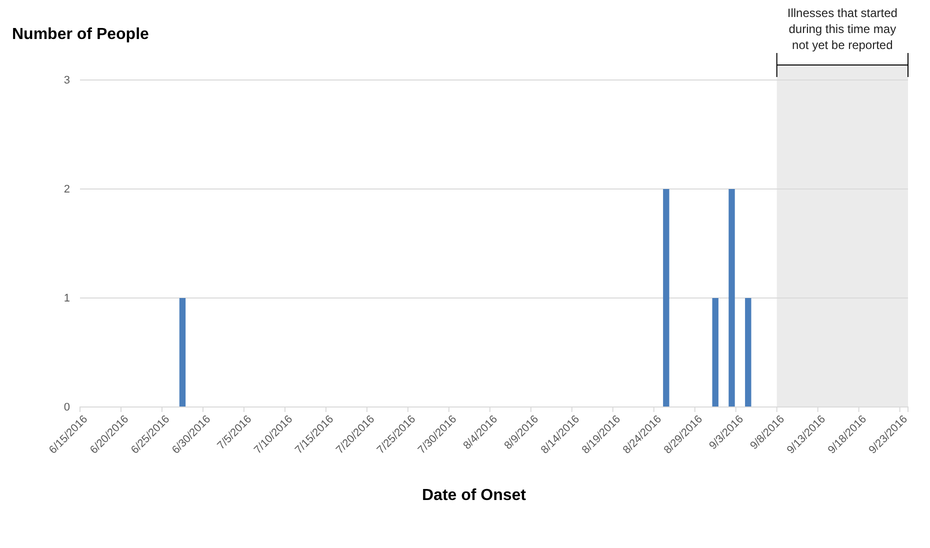  I want to click on y-tick-label: 1, so click(67, 298).